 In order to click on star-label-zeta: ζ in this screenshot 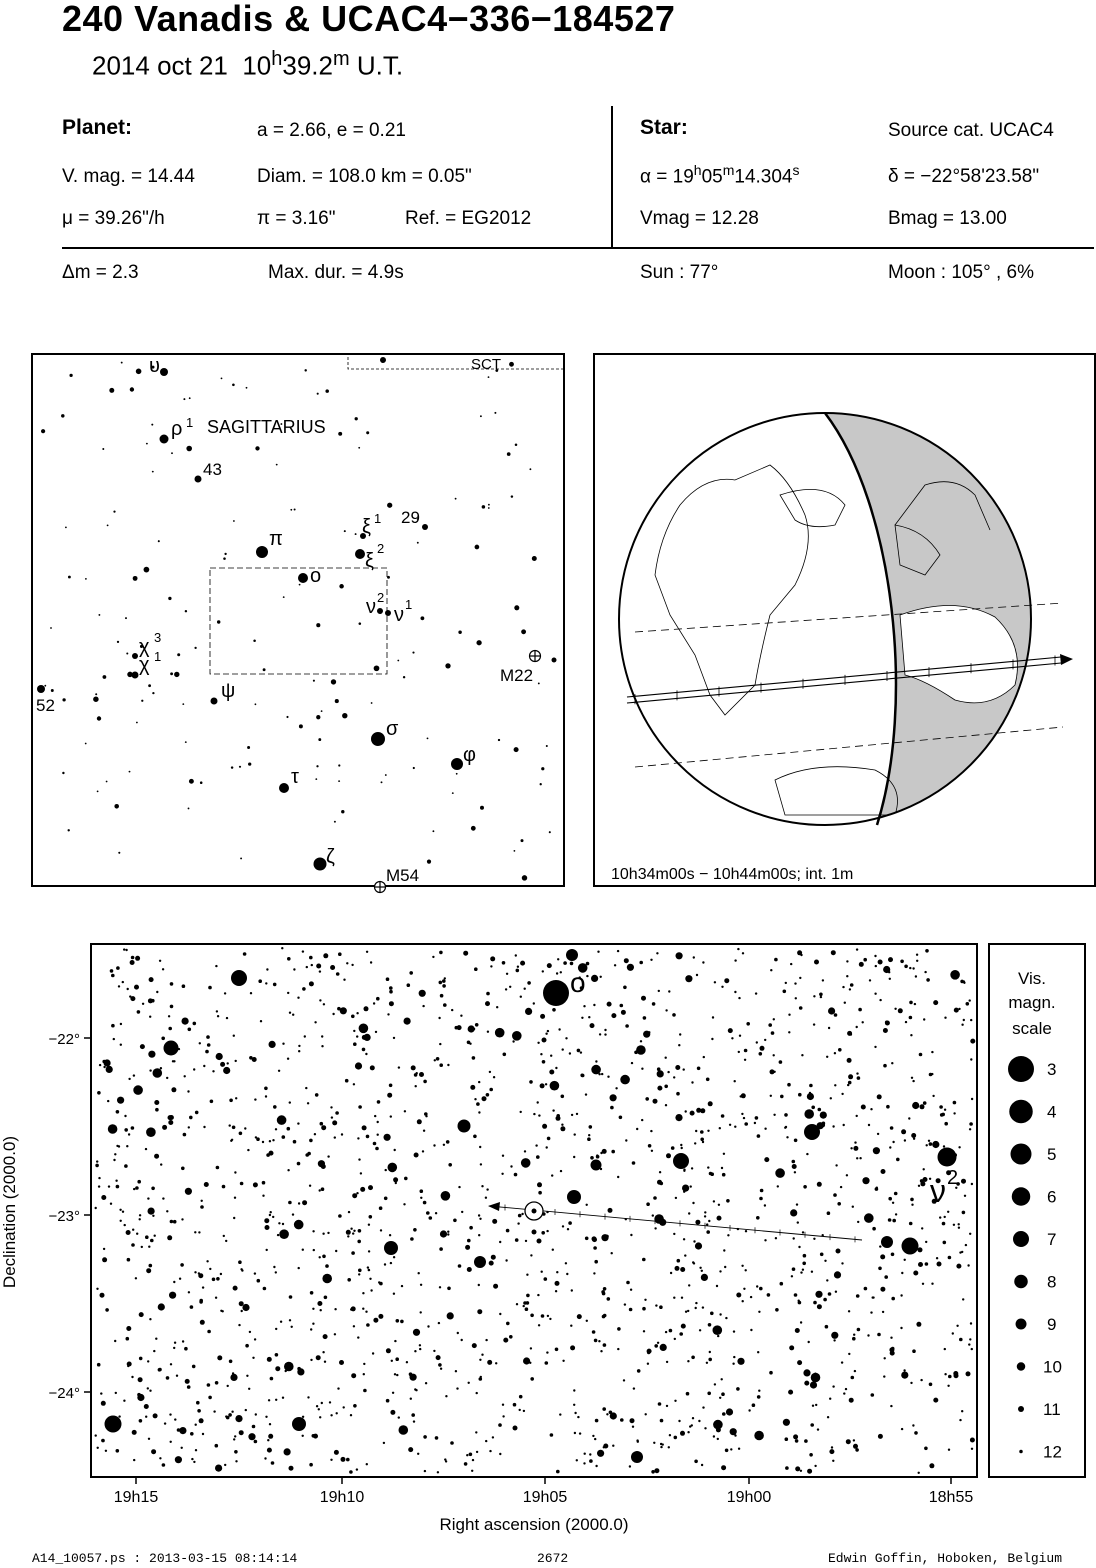, I will do `click(330, 857)`.